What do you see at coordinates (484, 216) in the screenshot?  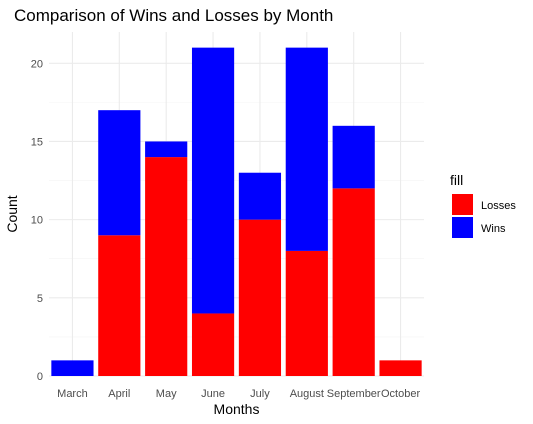 I see `legend-items: Losses Wins` at bounding box center [484, 216].